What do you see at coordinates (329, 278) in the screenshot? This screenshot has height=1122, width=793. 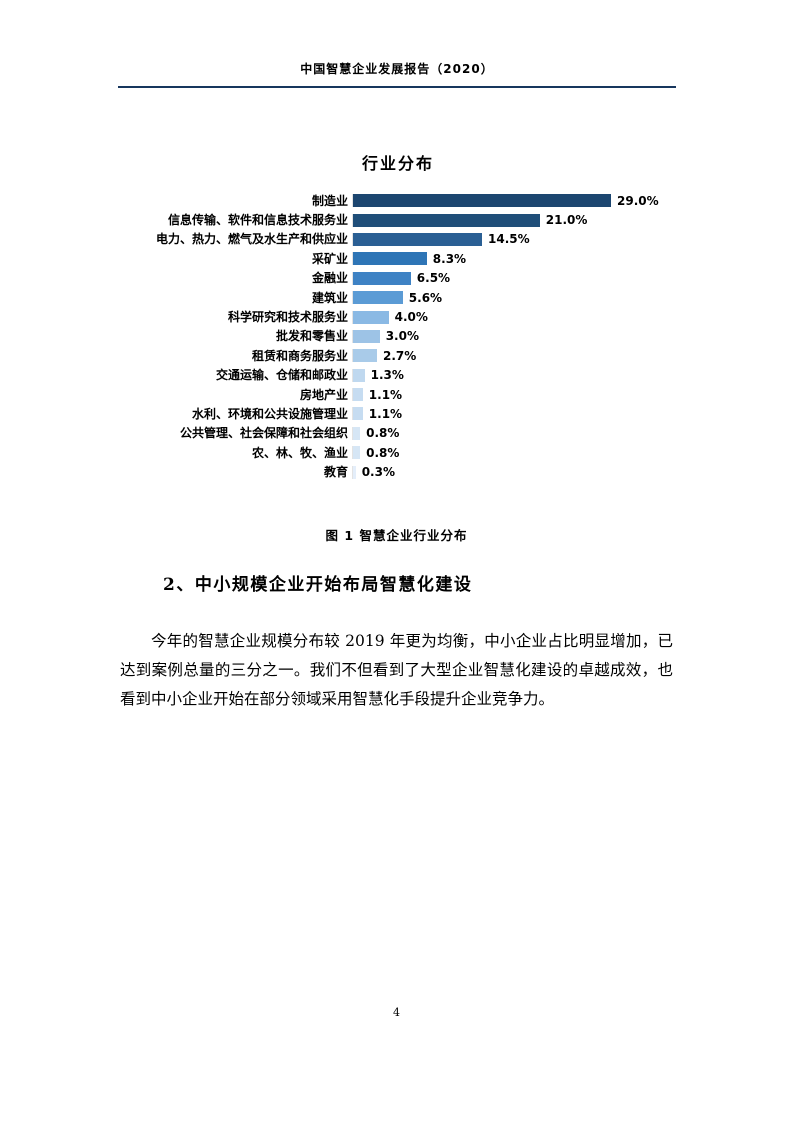 I see `bar-category-label: 金融业` at bounding box center [329, 278].